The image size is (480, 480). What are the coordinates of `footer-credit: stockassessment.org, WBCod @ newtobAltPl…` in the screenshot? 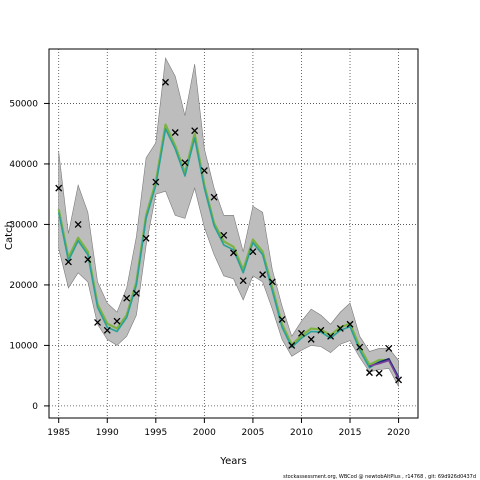 It's located at (379, 477).